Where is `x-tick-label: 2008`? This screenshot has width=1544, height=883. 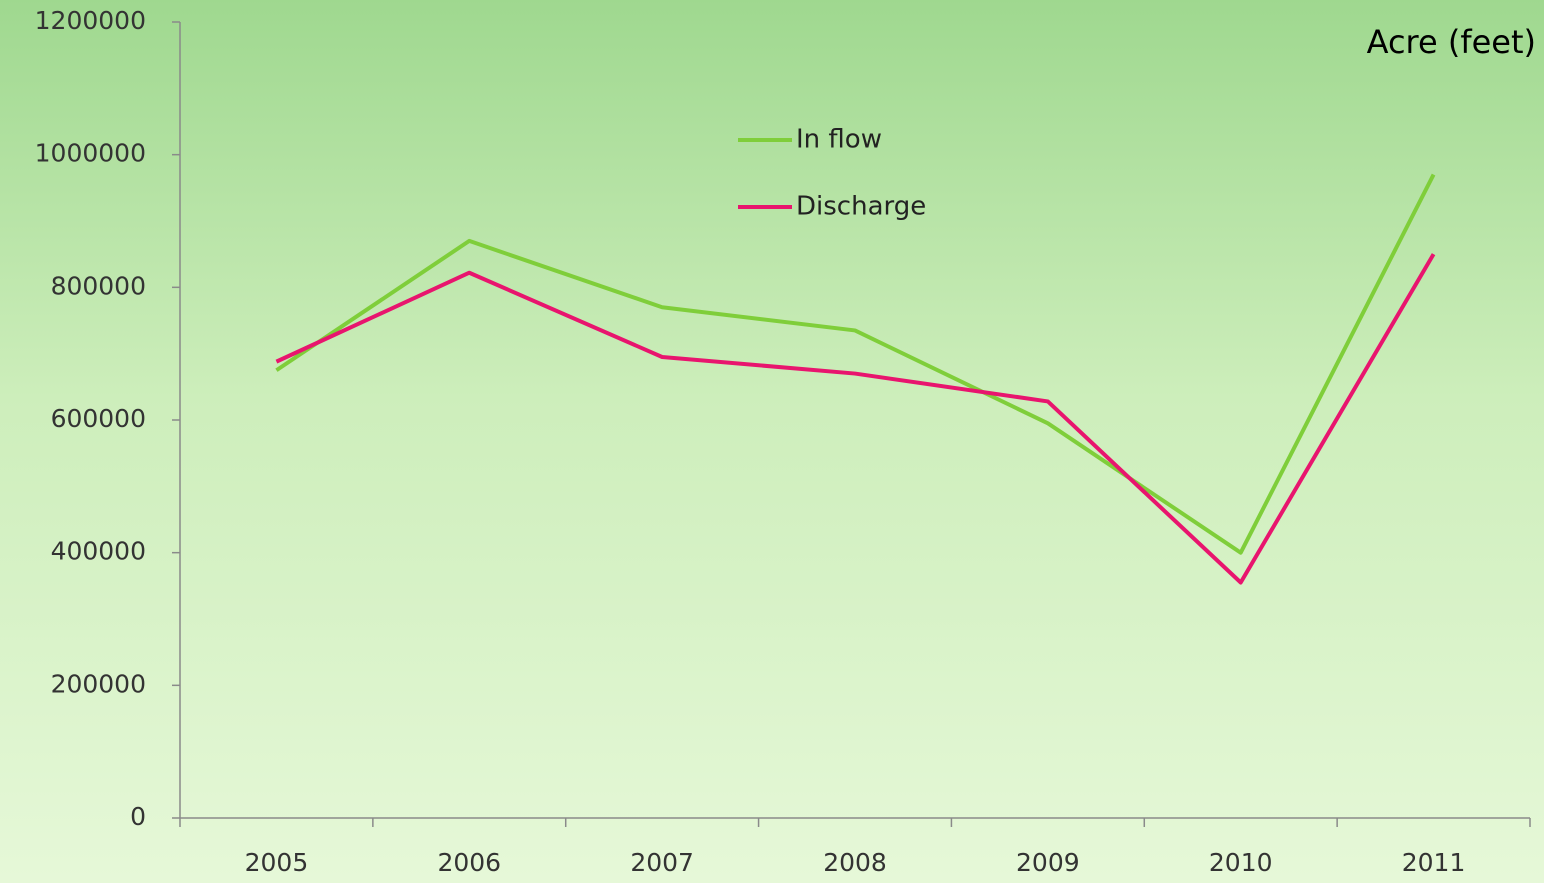 x-tick-label: 2008 is located at coordinates (855, 862).